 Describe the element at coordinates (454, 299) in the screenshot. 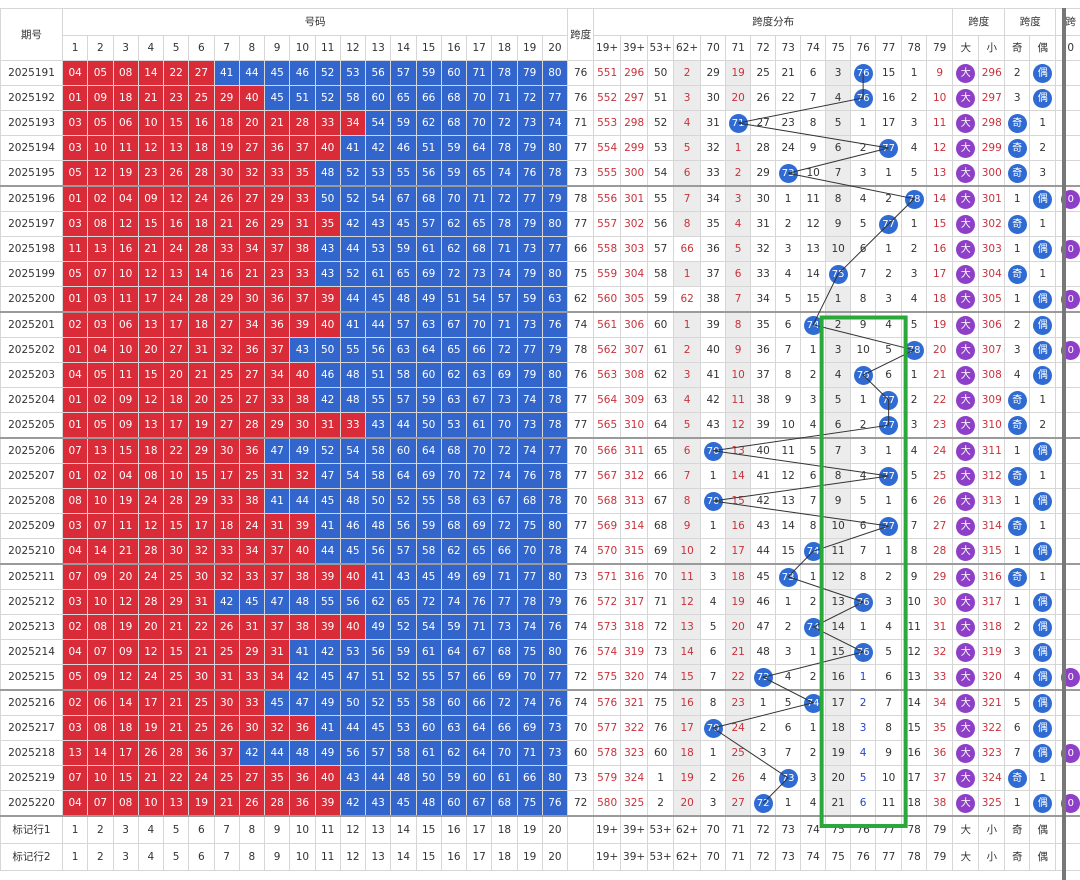

I see `number-cell: 51` at that location.